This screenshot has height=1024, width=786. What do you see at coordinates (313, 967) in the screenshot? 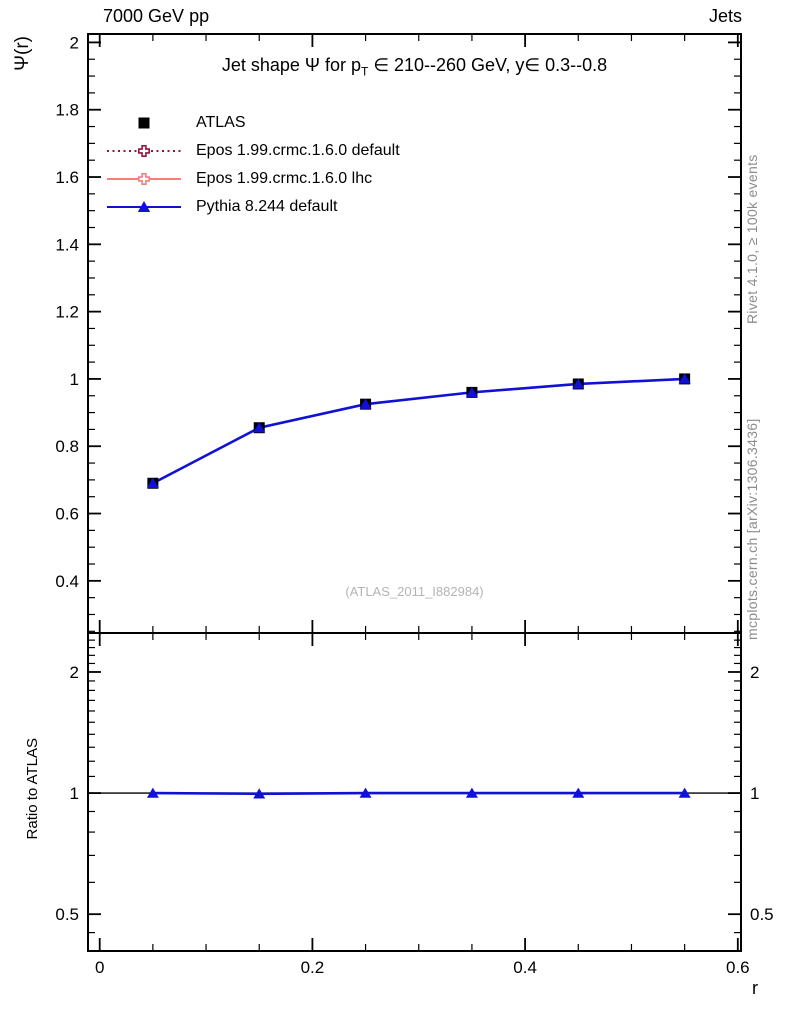
I see `x-tick-label: 0.2` at bounding box center [313, 967].